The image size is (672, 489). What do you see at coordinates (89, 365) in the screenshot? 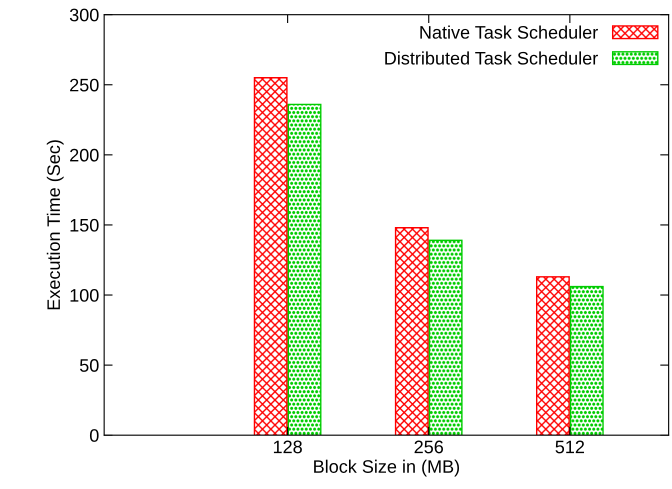
I see `y-tick-label: 50` at bounding box center [89, 365].